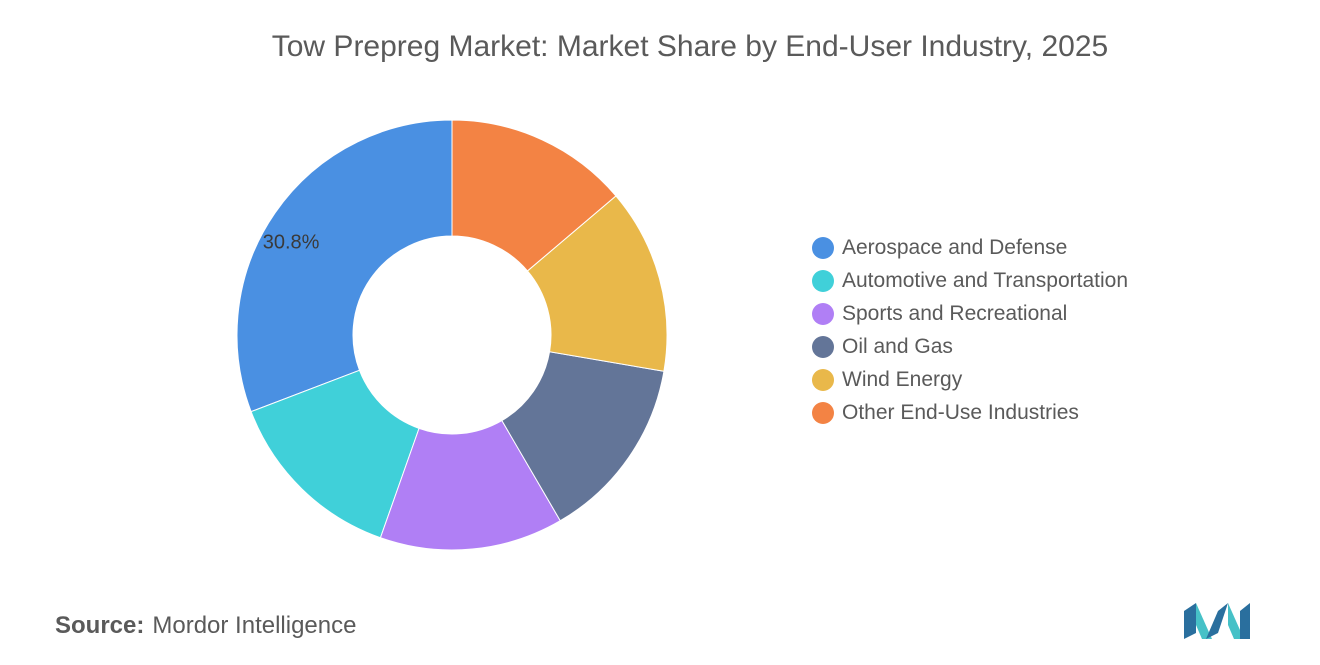 The height and width of the screenshot is (665, 1320). Describe the element at coordinates (897, 346) in the screenshot. I see `legend-label: Oil and Gas` at that location.